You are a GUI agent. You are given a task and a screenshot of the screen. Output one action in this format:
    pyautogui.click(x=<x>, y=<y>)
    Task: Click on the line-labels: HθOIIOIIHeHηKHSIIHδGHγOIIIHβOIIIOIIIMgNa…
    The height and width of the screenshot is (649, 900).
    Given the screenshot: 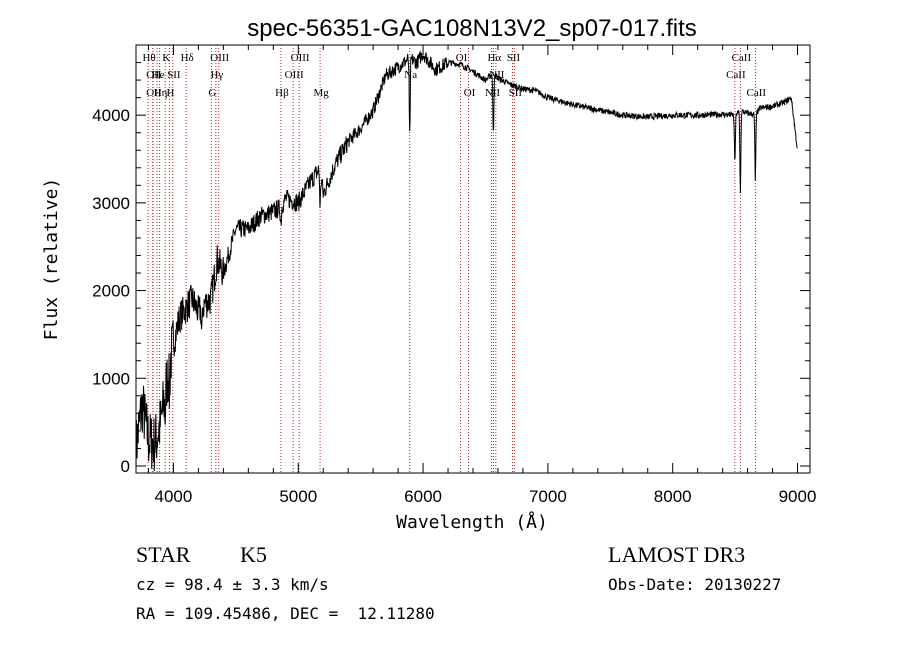 What is the action you would take?
    pyautogui.click(x=454, y=75)
    